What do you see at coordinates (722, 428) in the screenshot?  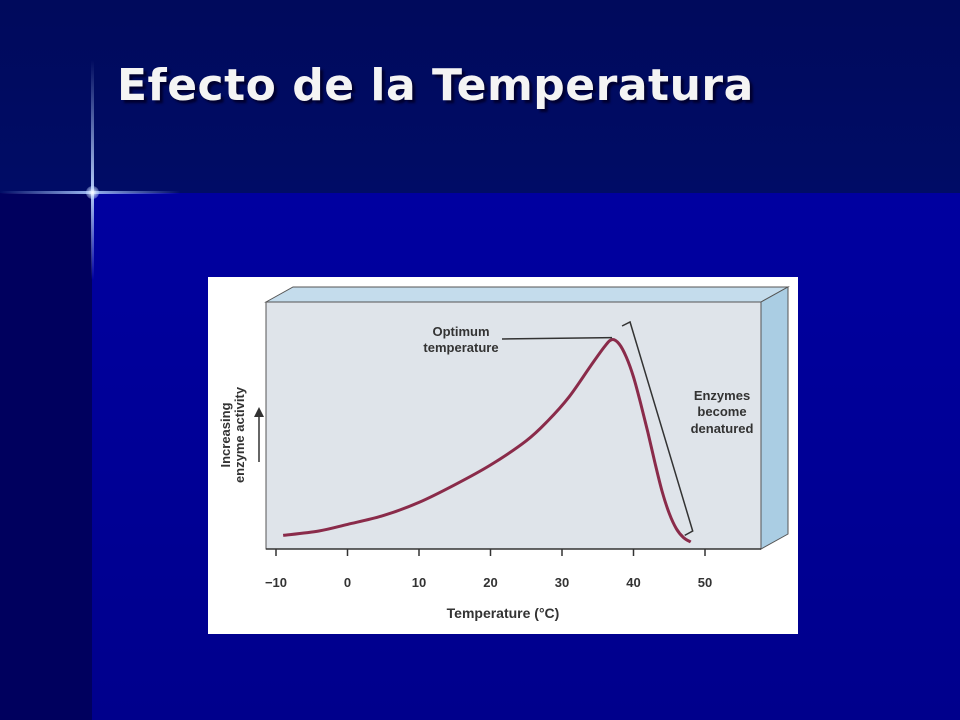 I see `denatured-label-line3: denatured` at bounding box center [722, 428].